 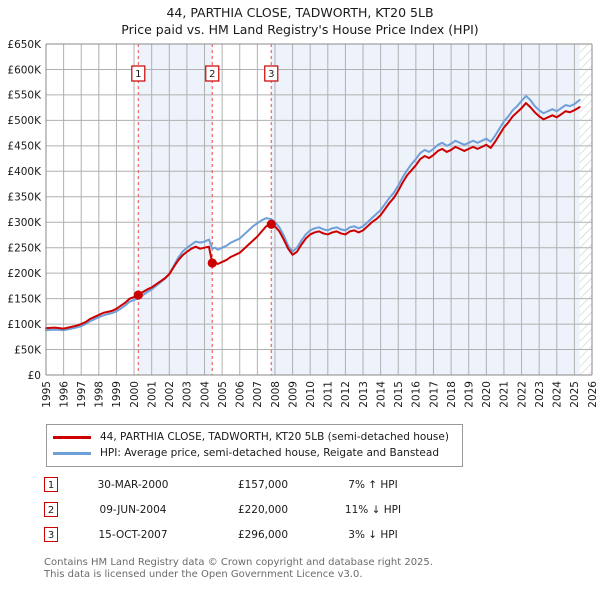 What do you see at coordinates (417, 394) in the screenshot?
I see `svg-text: 2016` at bounding box center [417, 394].